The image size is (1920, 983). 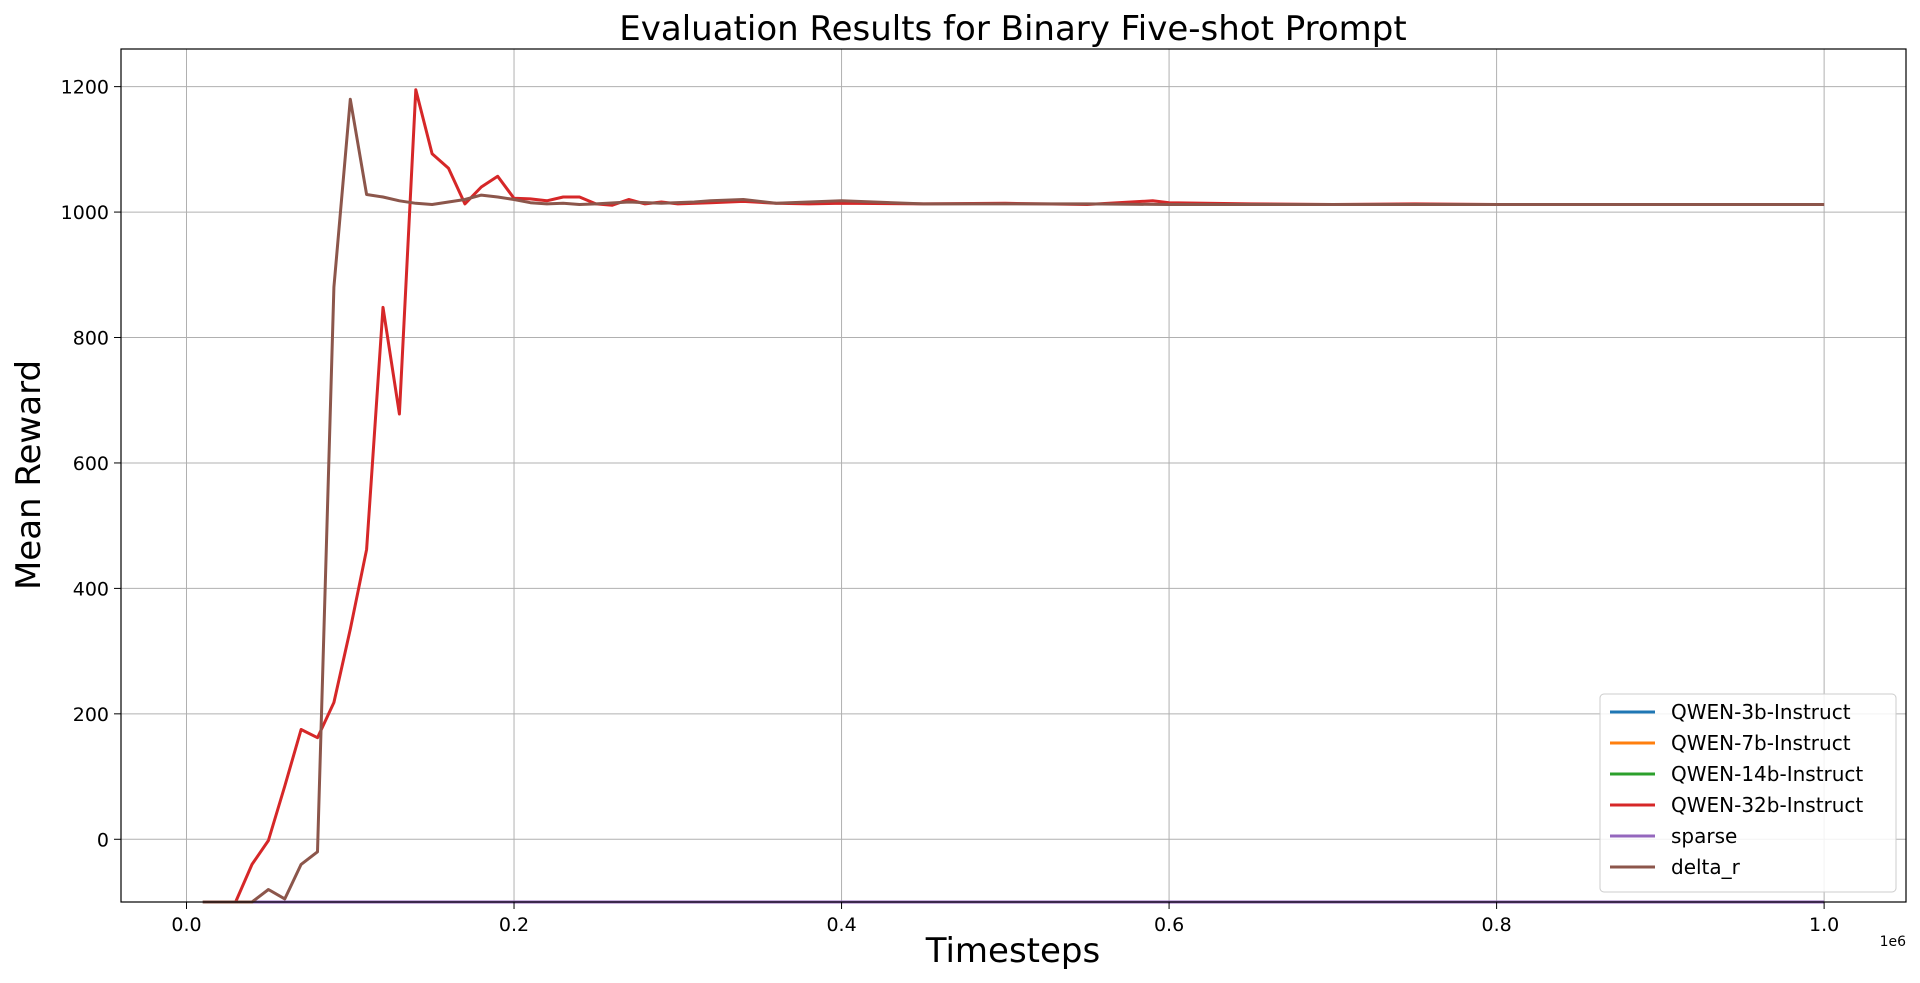 I want to click on legend-label-qwen-3b-instruct: QWEN-3b-Instruct, so click(x=1761, y=712).